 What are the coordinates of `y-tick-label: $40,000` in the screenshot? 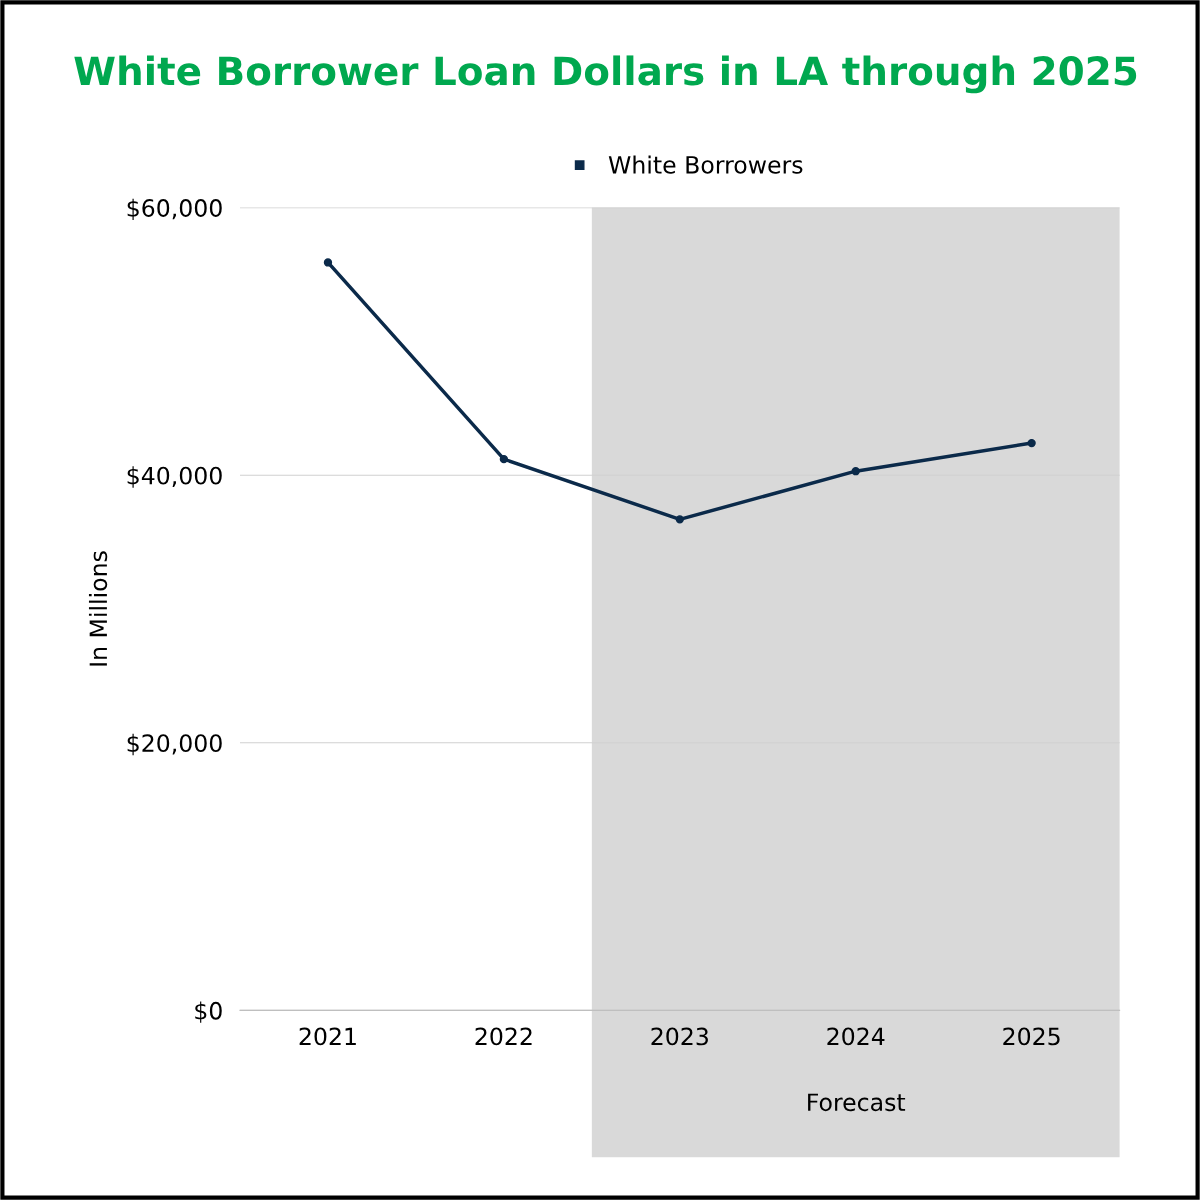 It's located at (174, 477).